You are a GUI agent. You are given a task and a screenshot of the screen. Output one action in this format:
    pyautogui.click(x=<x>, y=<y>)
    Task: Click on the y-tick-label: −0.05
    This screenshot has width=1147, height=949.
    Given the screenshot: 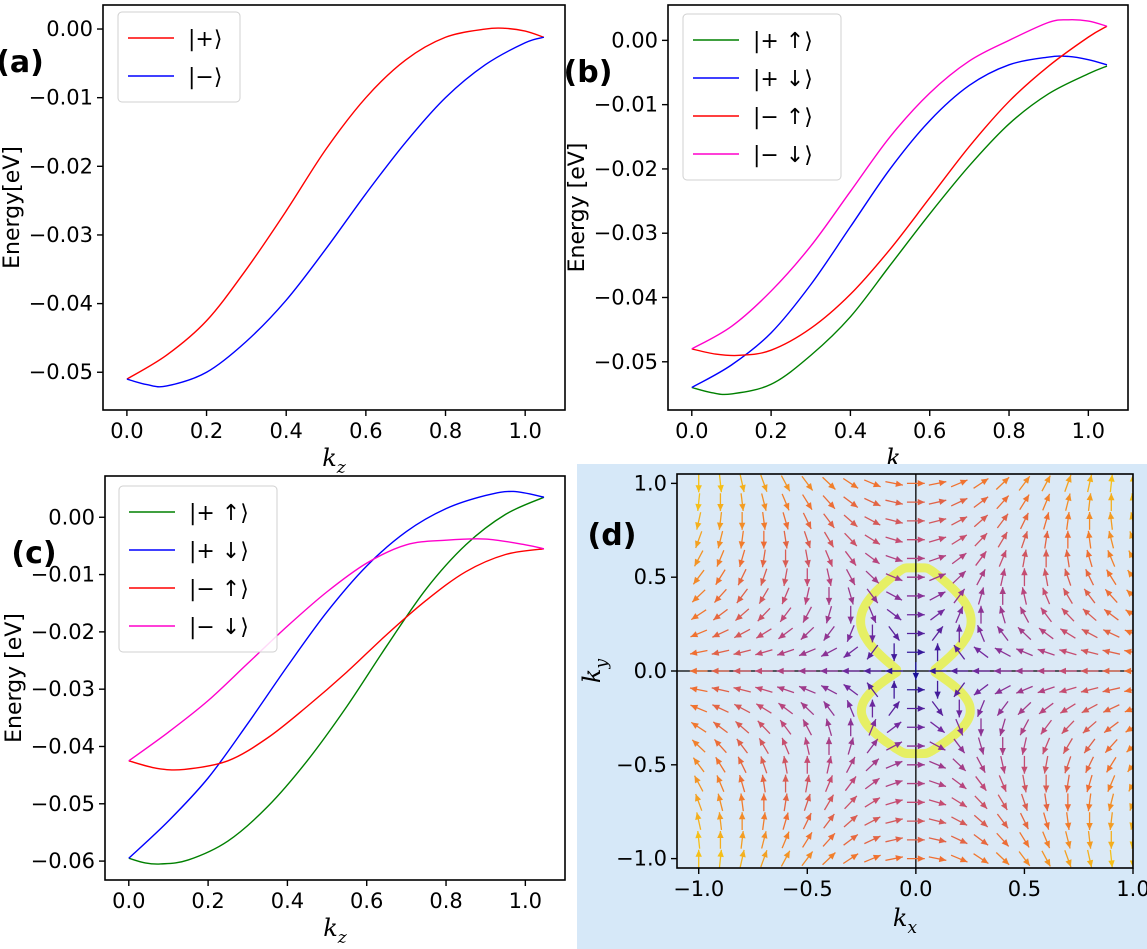 What is the action you would take?
    pyautogui.click(x=61, y=372)
    